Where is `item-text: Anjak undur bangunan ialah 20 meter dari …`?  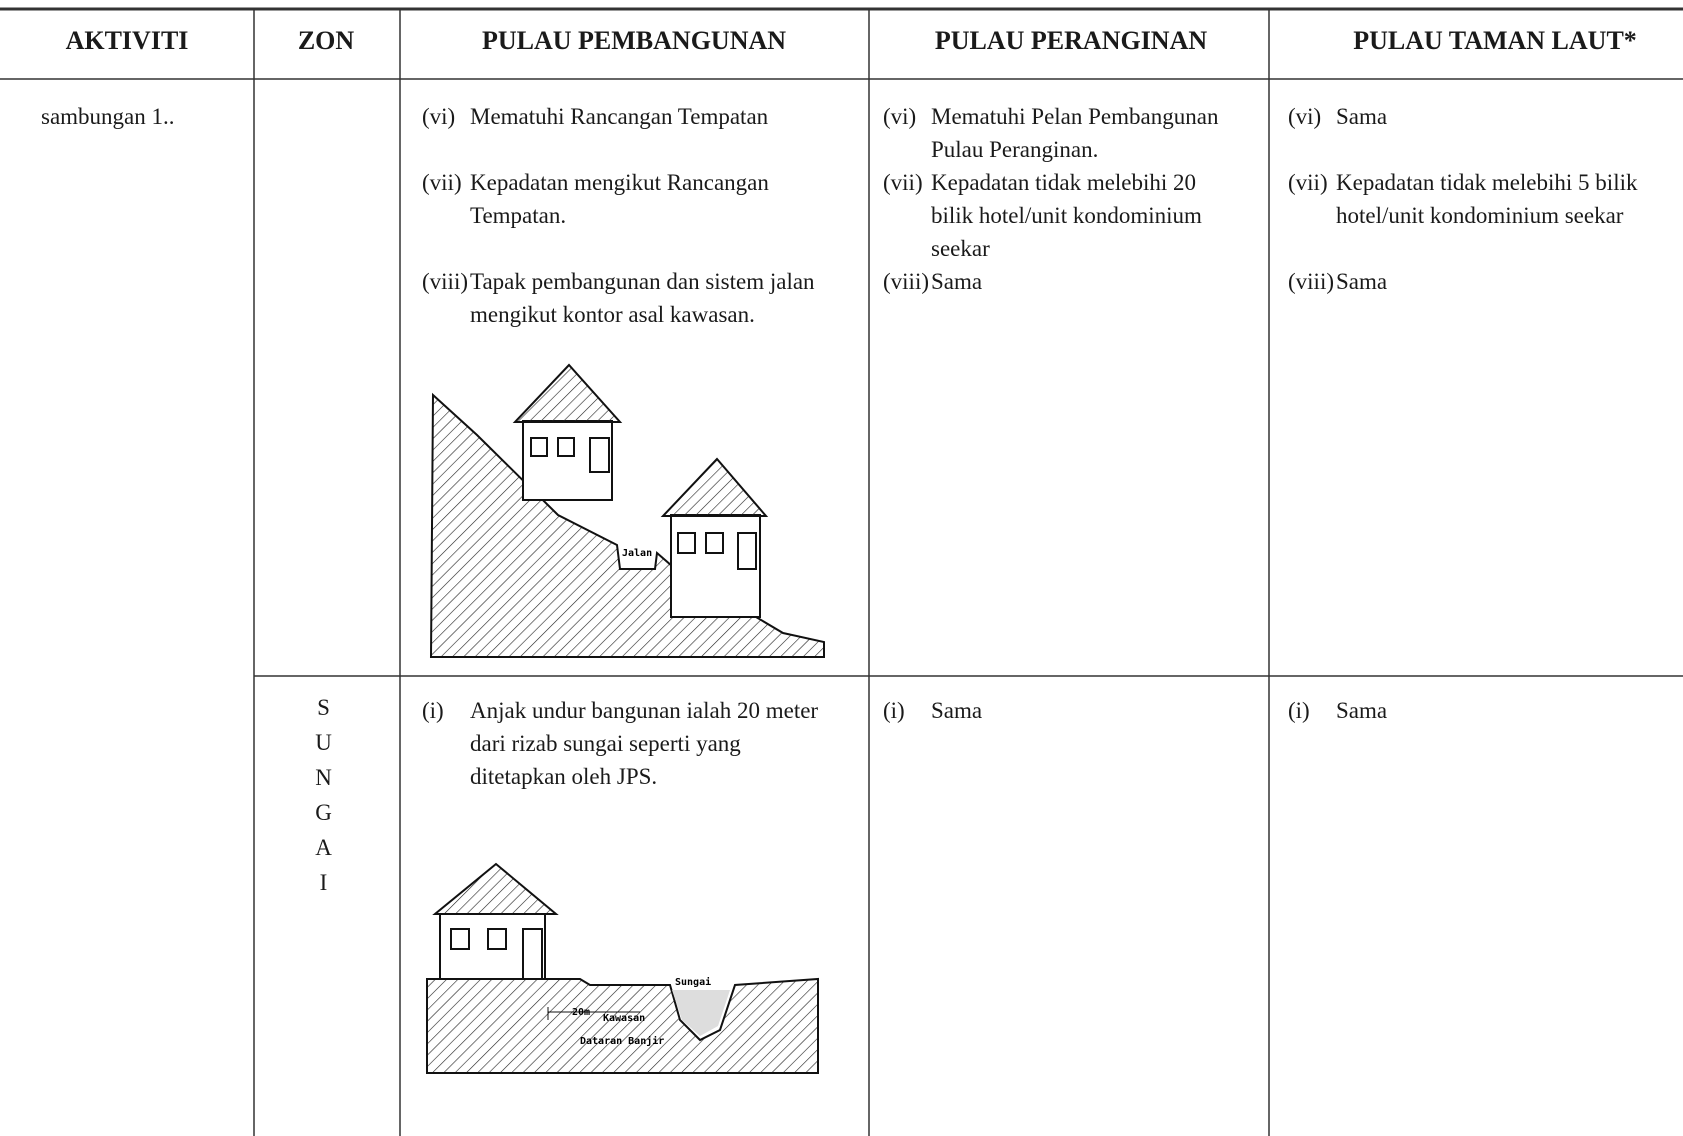 item-text: Anjak undur bangunan ialah 20 meter dari … is located at coordinates (644, 743).